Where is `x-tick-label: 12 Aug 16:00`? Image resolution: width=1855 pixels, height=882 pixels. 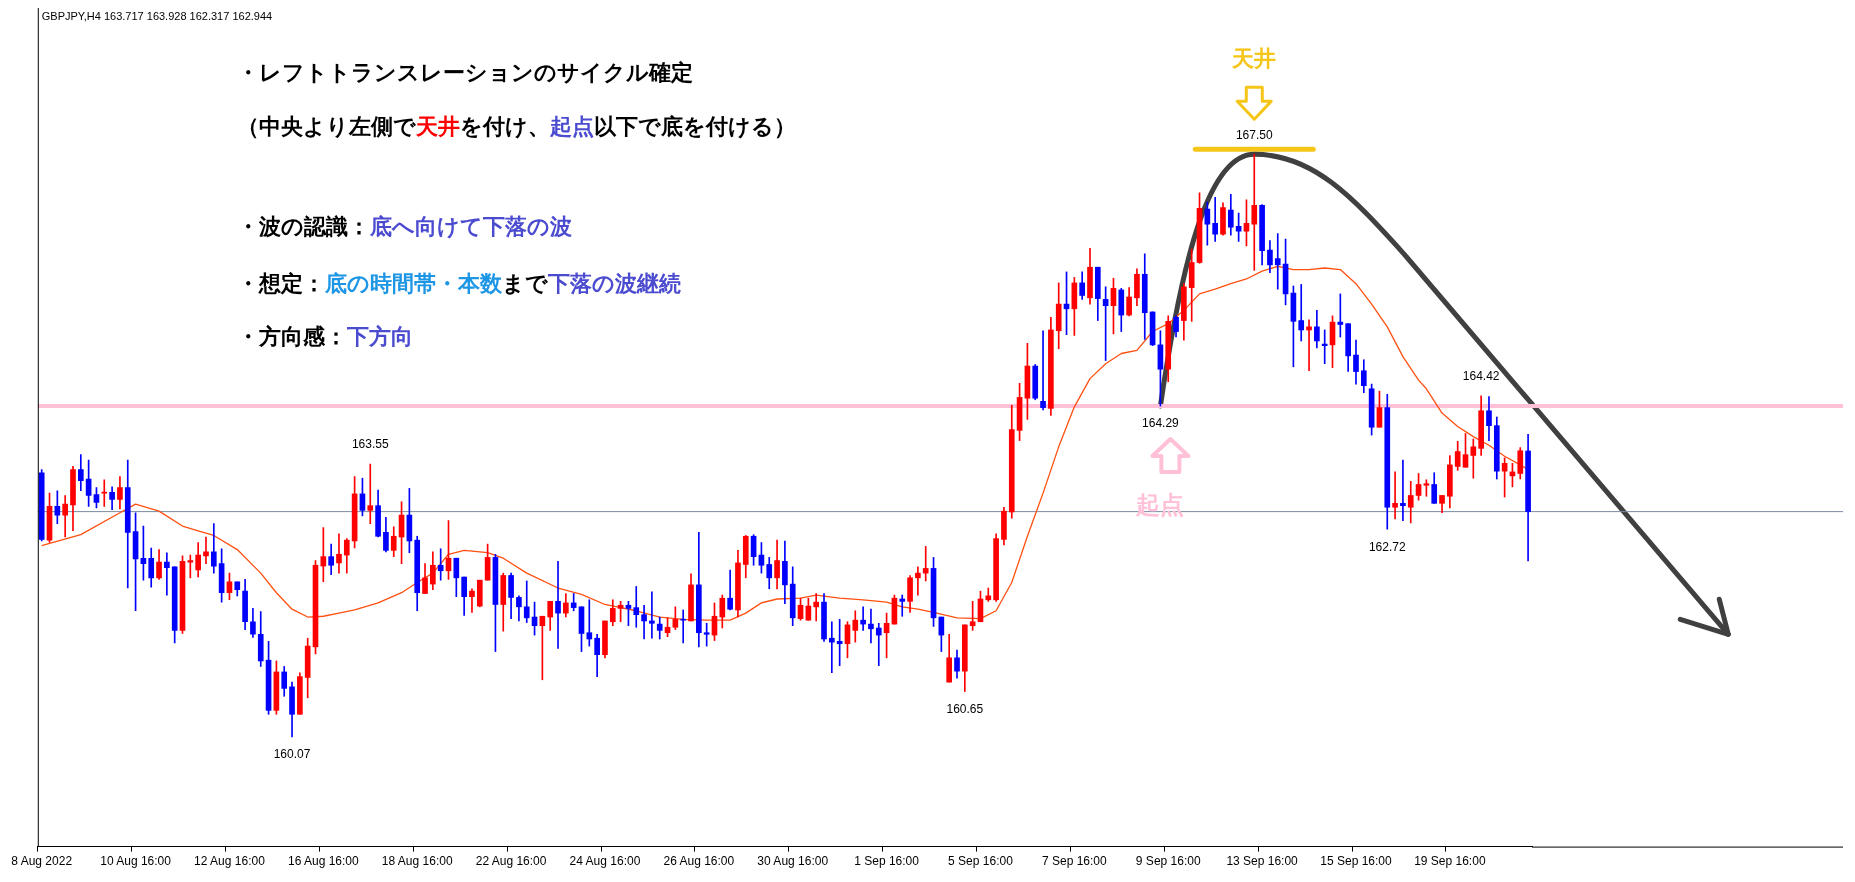 x-tick-label: 12 Aug 16:00 is located at coordinates (230, 861).